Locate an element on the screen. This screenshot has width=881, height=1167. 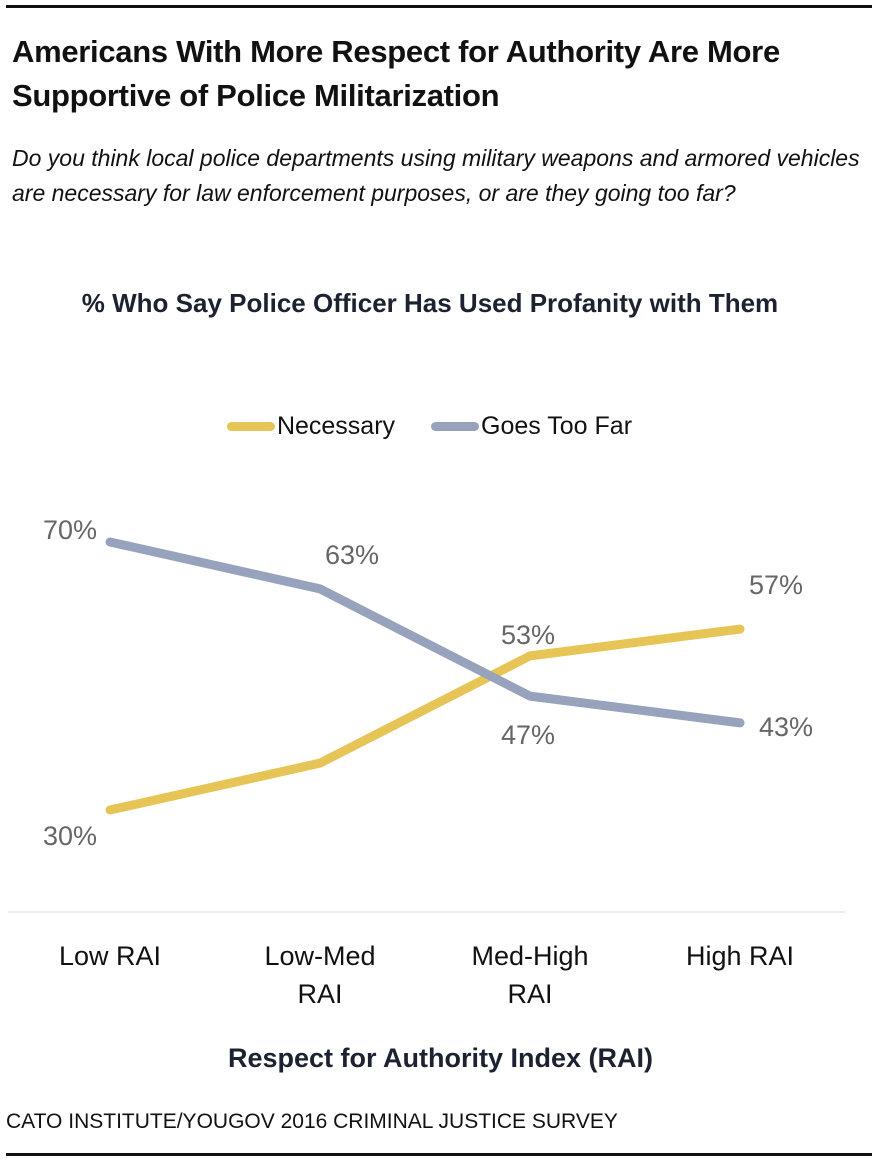
x-tick-label: Low RAI is located at coordinates (110, 956).